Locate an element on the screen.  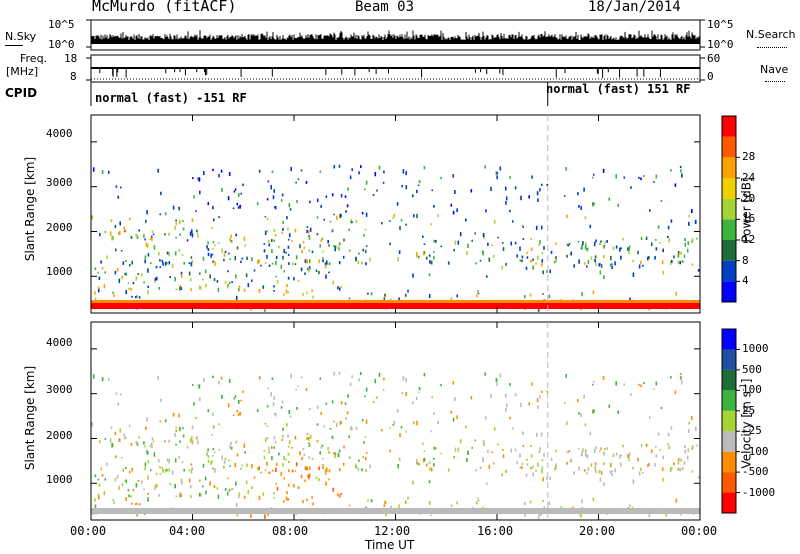
beam-title: Beam 03 is located at coordinates (385, 7).